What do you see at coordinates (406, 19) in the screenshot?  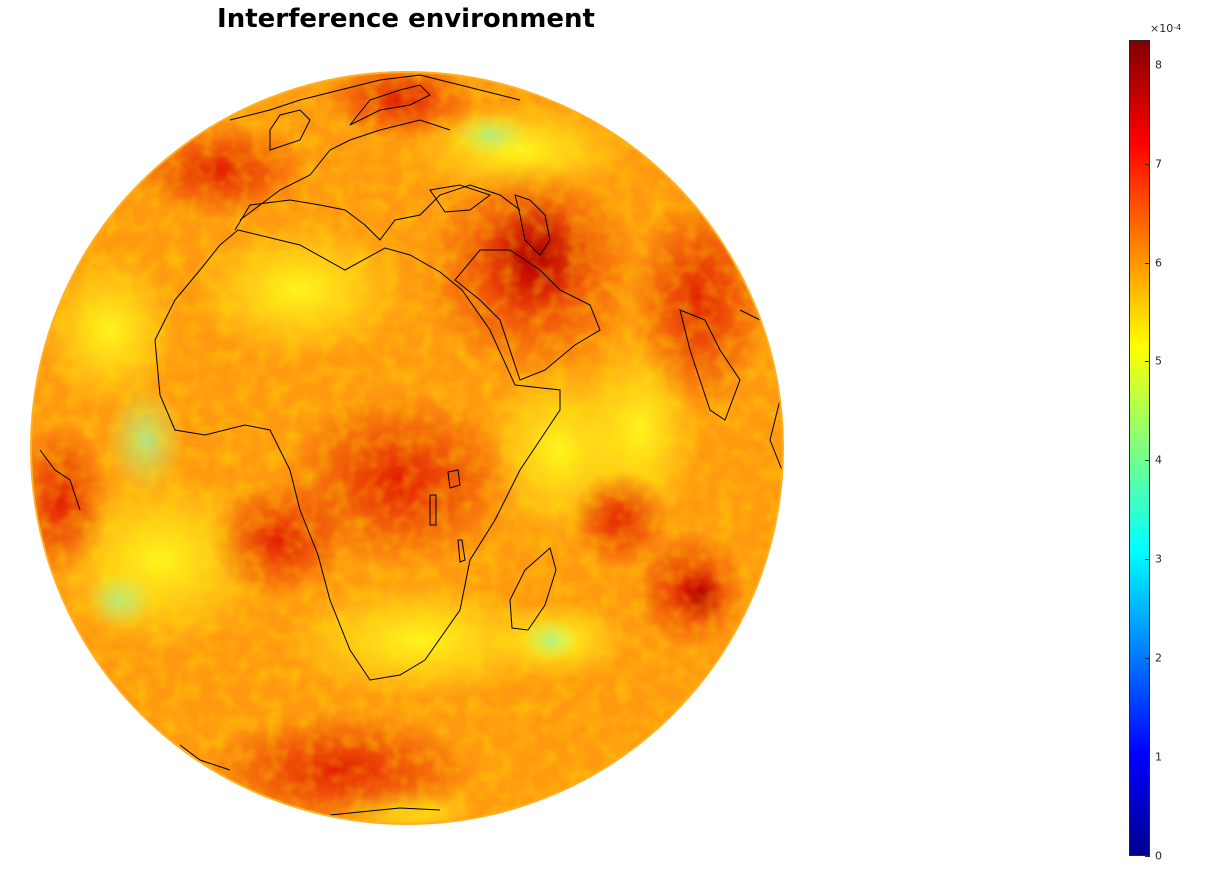 I see `map-title: Interference environment` at bounding box center [406, 19].